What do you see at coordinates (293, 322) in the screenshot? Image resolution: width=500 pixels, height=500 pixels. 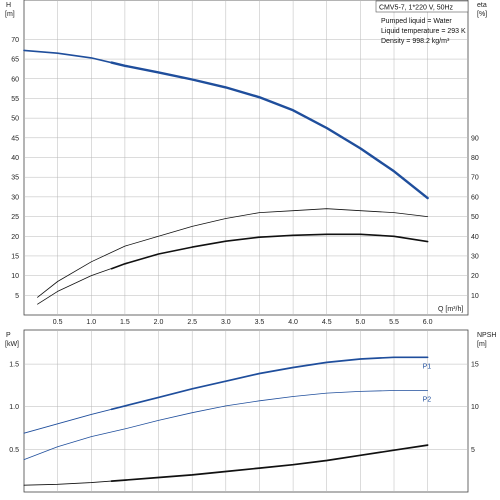 I see `x-tick-label: 4.0` at bounding box center [293, 322].